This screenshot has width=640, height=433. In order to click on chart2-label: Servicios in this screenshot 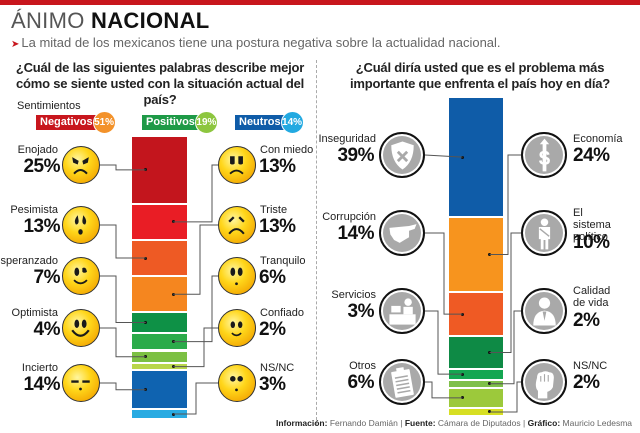, I will do `click(353, 295)`.